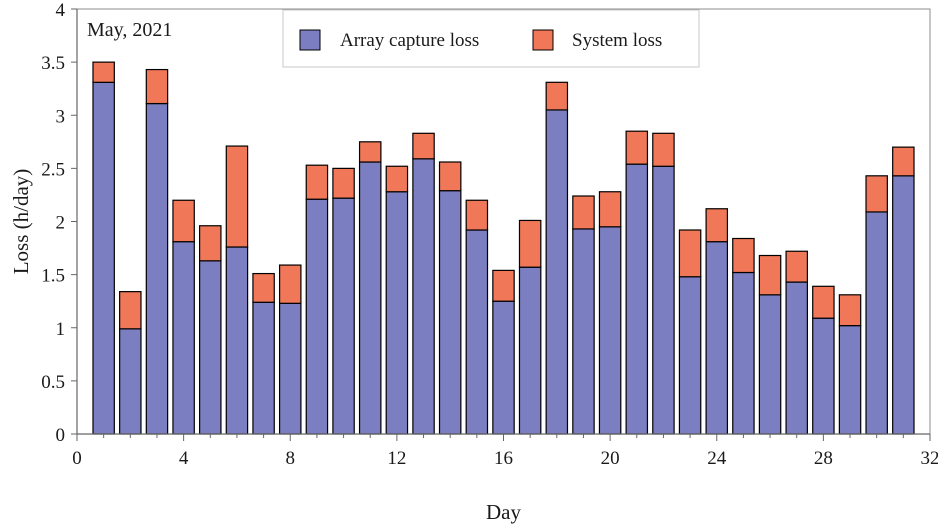 Image resolution: width=938 pixels, height=526 pixels. I want to click on y-tick-label: 3.5, so click(53, 63).